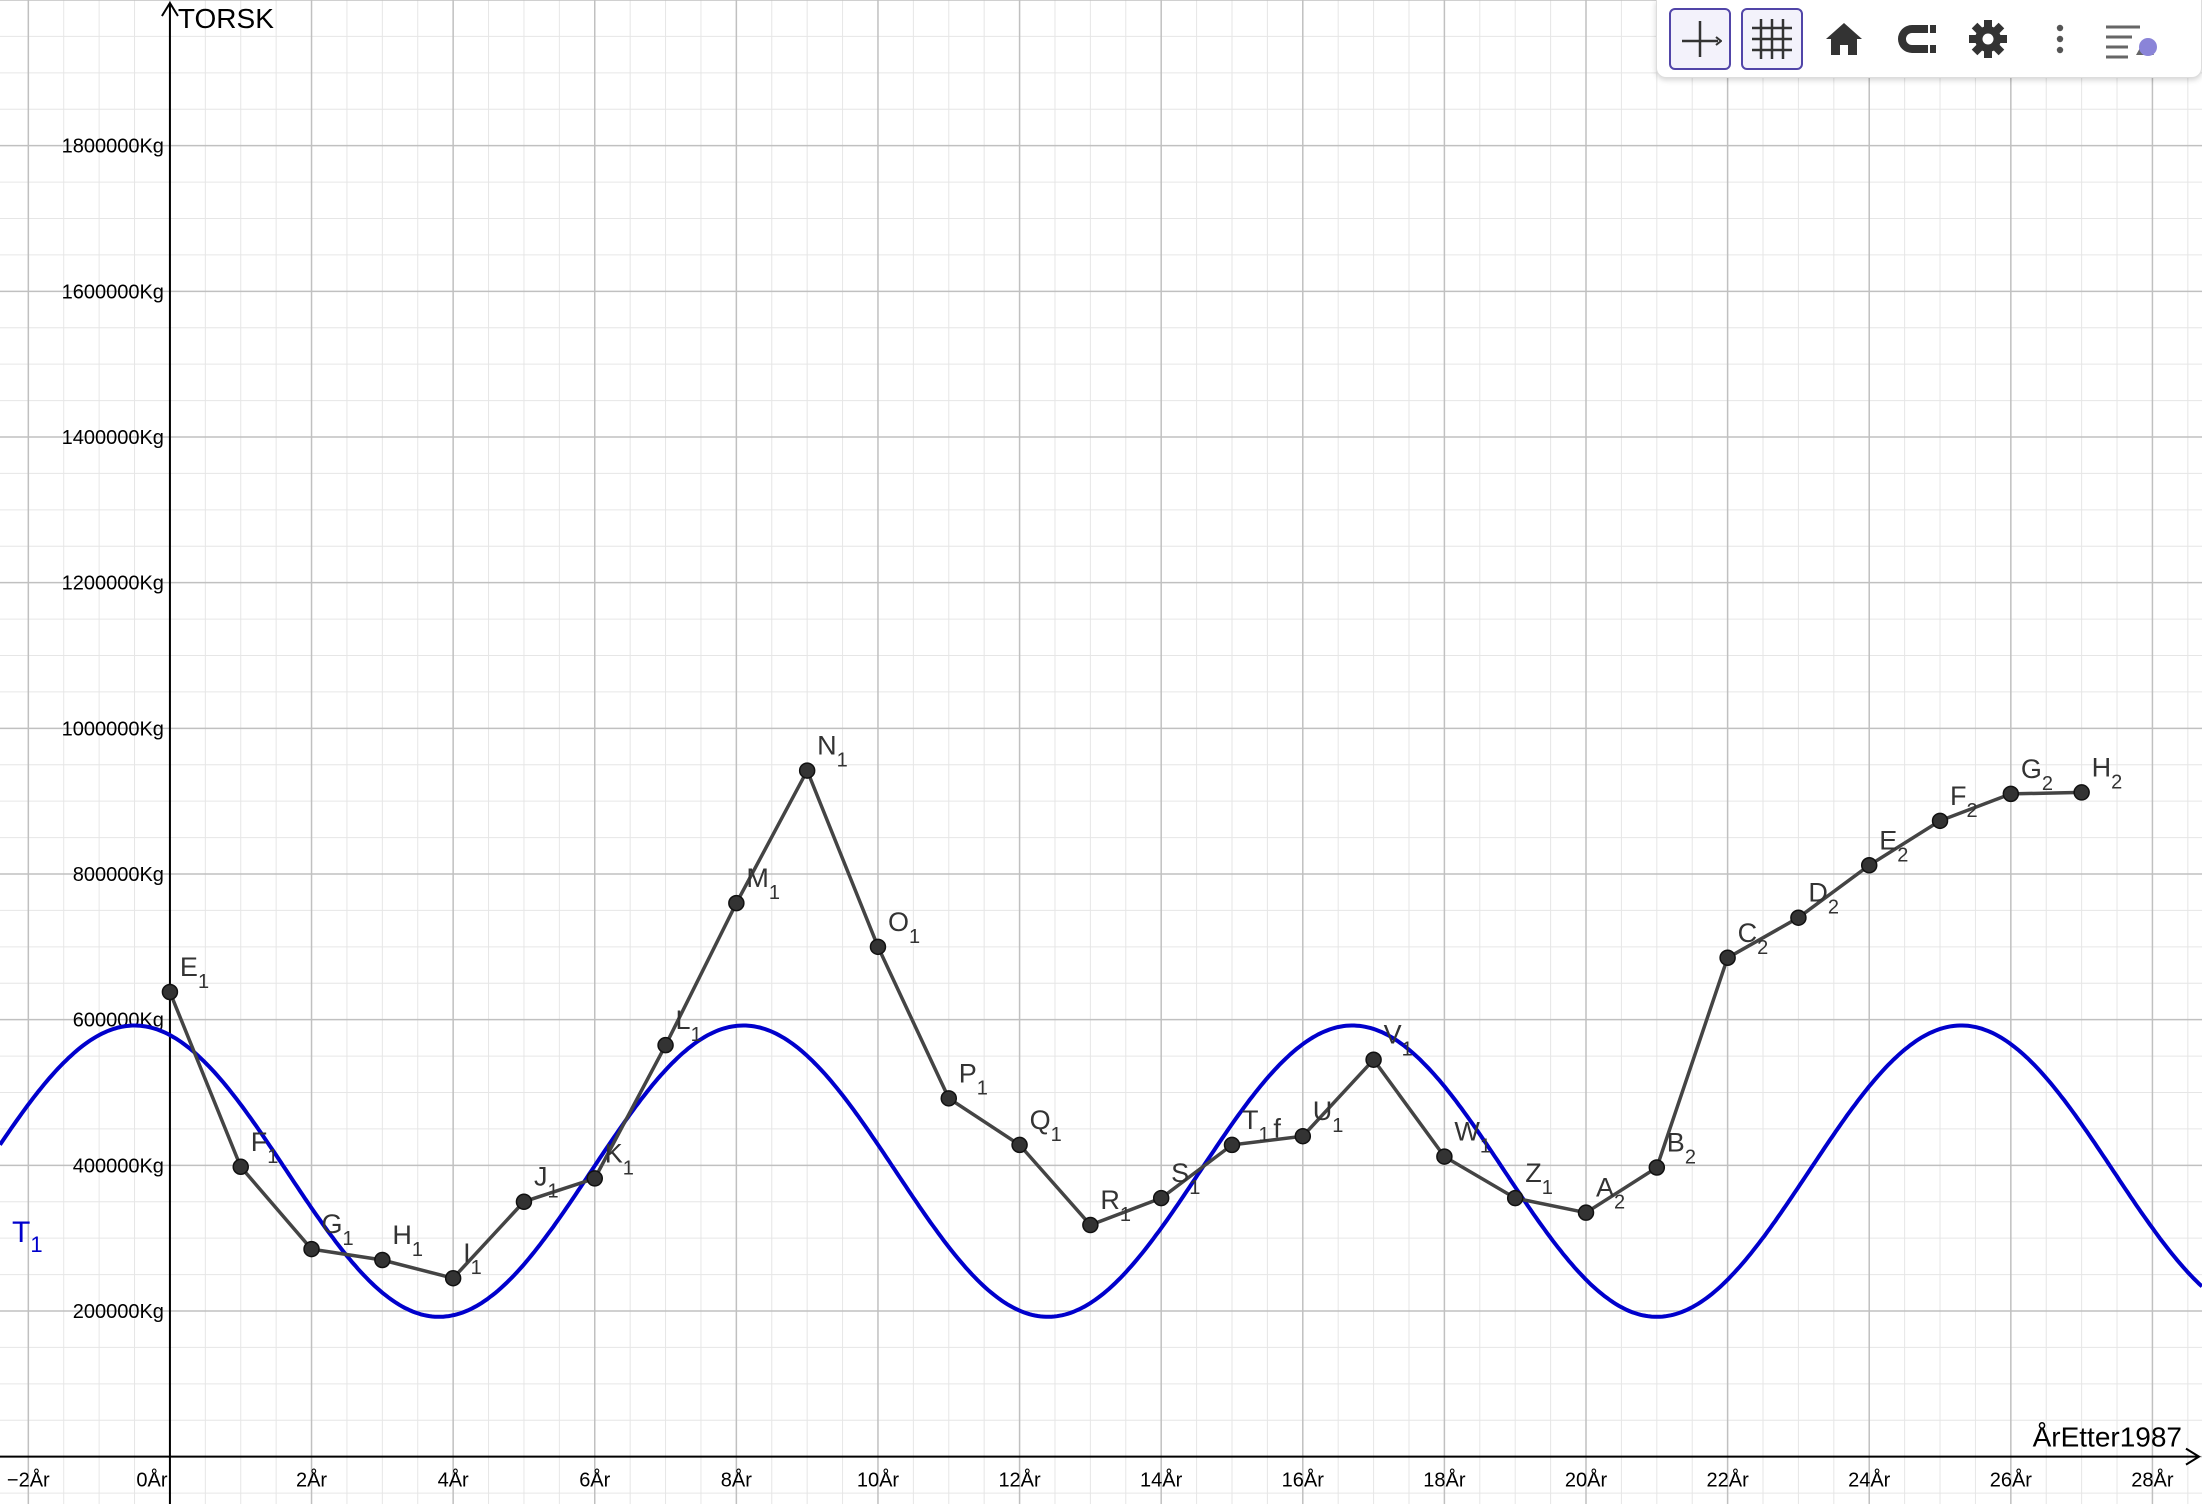 The height and width of the screenshot is (1504, 2202). I want to click on point-label: U1, so click(1328, 1116).